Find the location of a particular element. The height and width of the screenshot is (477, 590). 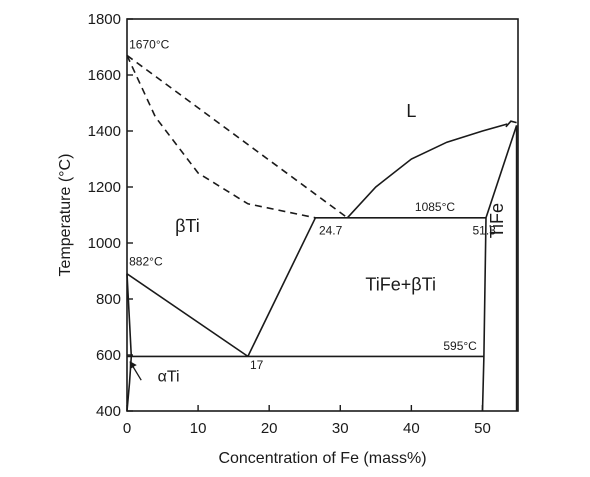

x-tick-label: 0 is located at coordinates (127, 428).